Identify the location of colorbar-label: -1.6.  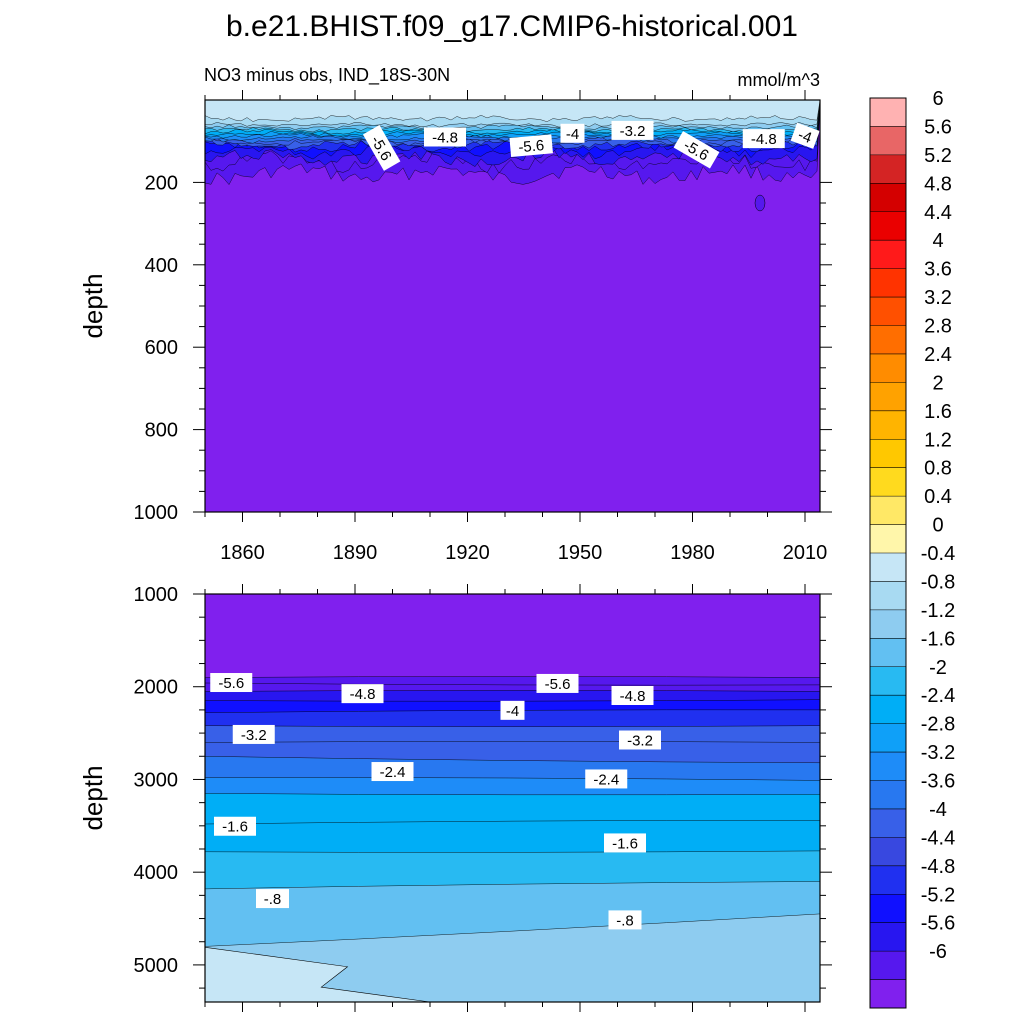
(938, 639).